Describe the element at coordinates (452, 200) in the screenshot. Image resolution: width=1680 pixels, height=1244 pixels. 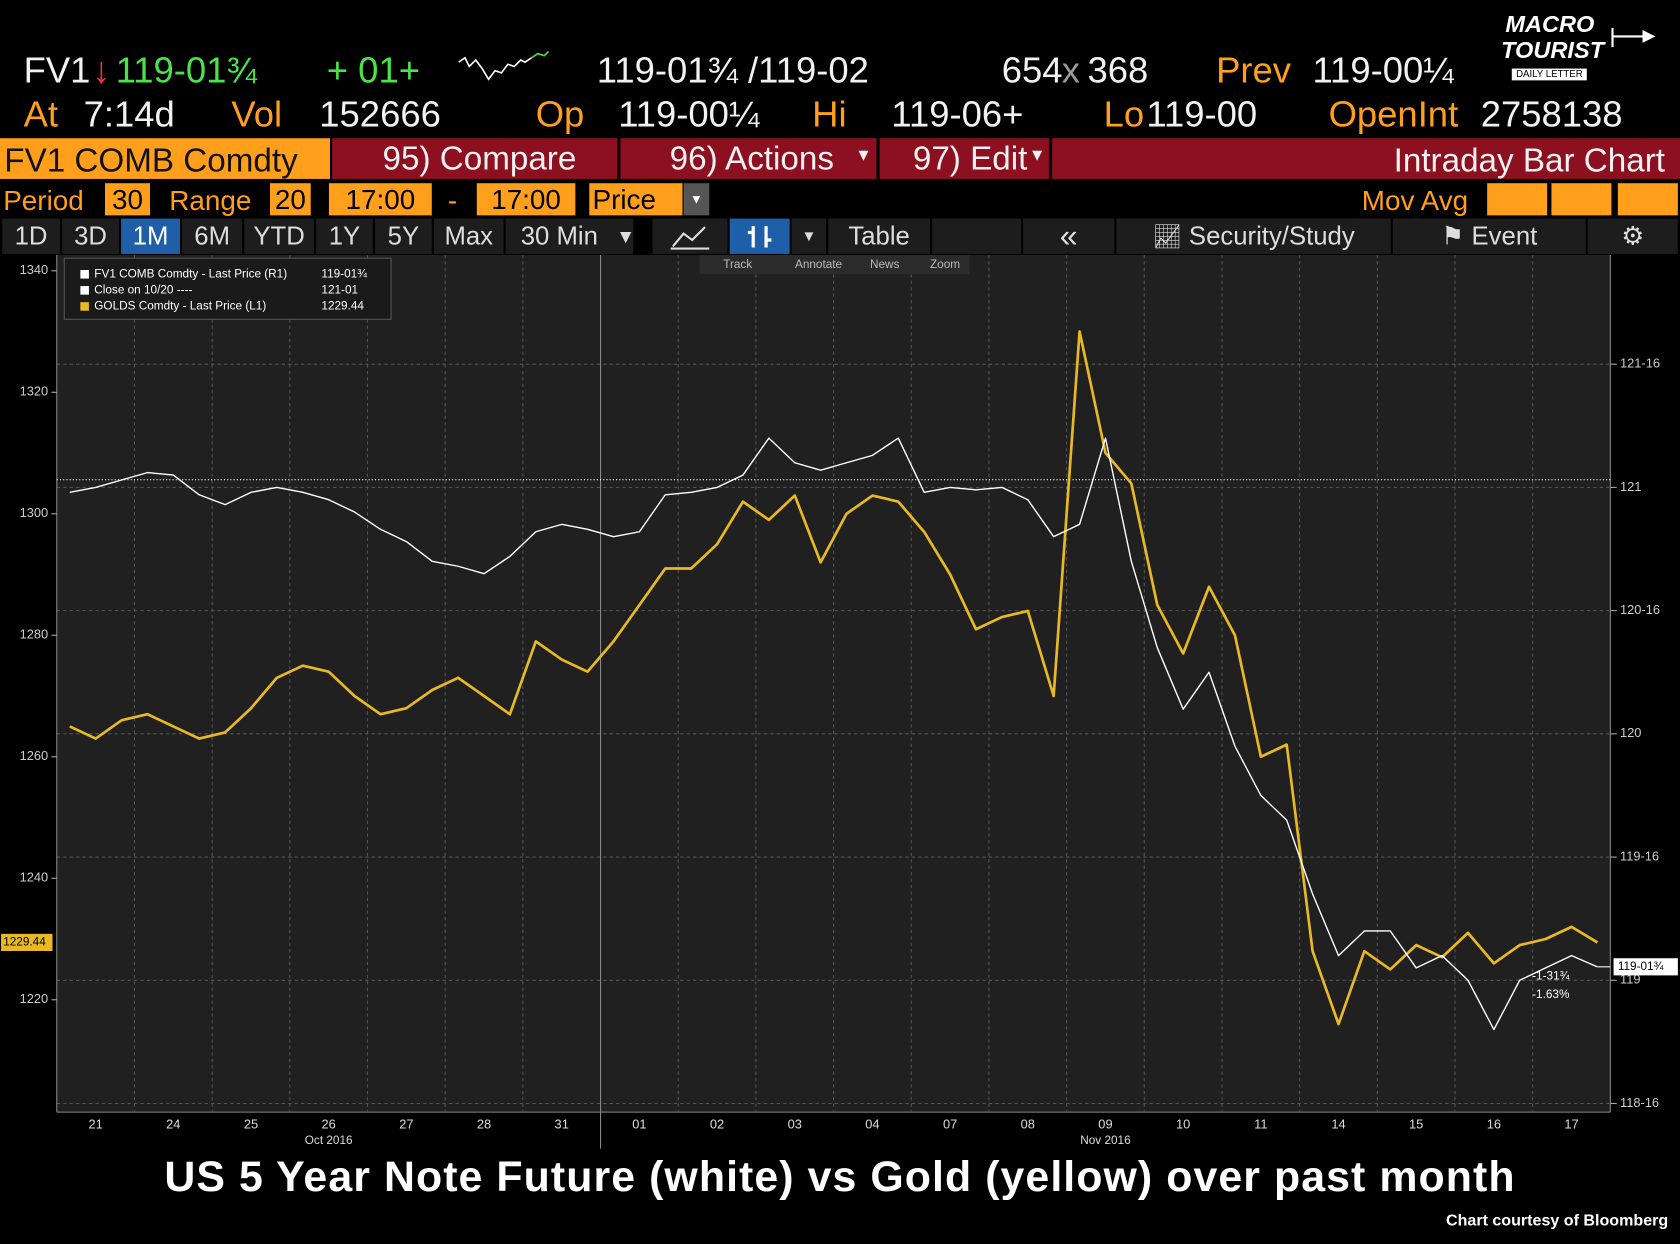
I see `dash: -` at that location.